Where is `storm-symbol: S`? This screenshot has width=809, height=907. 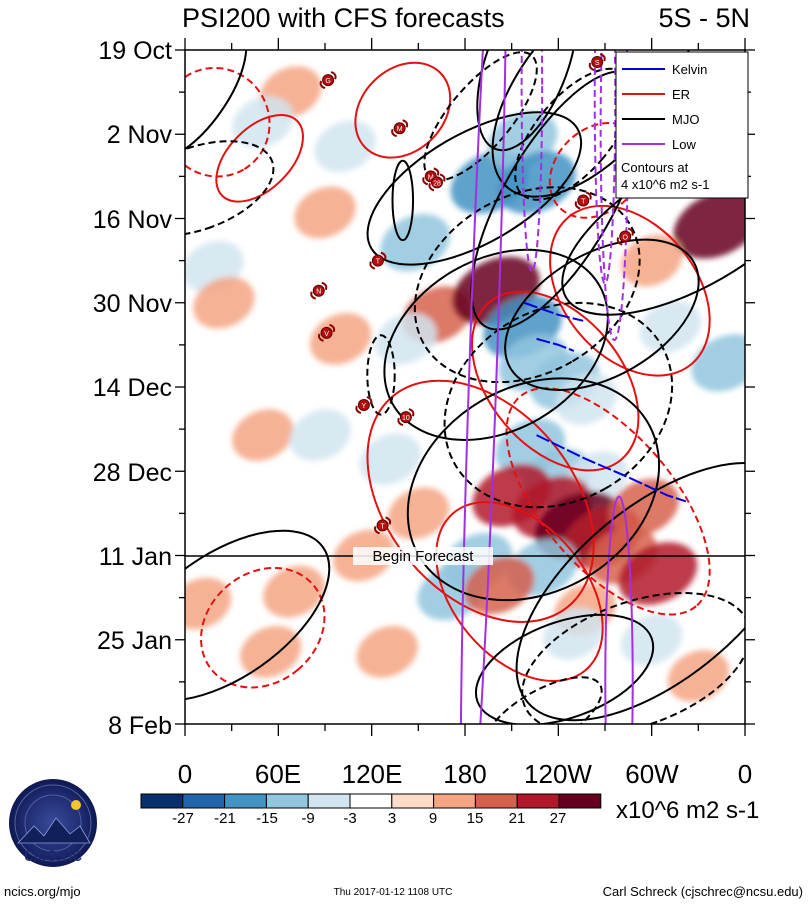
storm-symbol: S is located at coordinates (597, 62).